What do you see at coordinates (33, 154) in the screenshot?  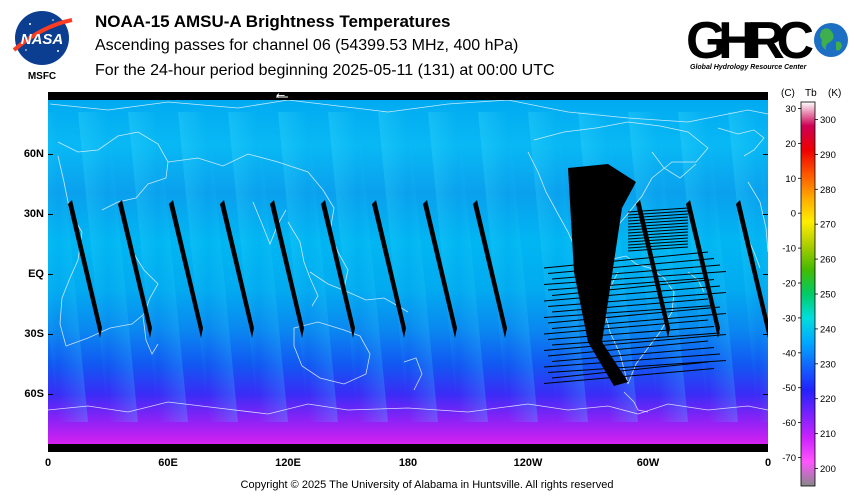 I see `lat-label-60n: 60N` at bounding box center [33, 154].